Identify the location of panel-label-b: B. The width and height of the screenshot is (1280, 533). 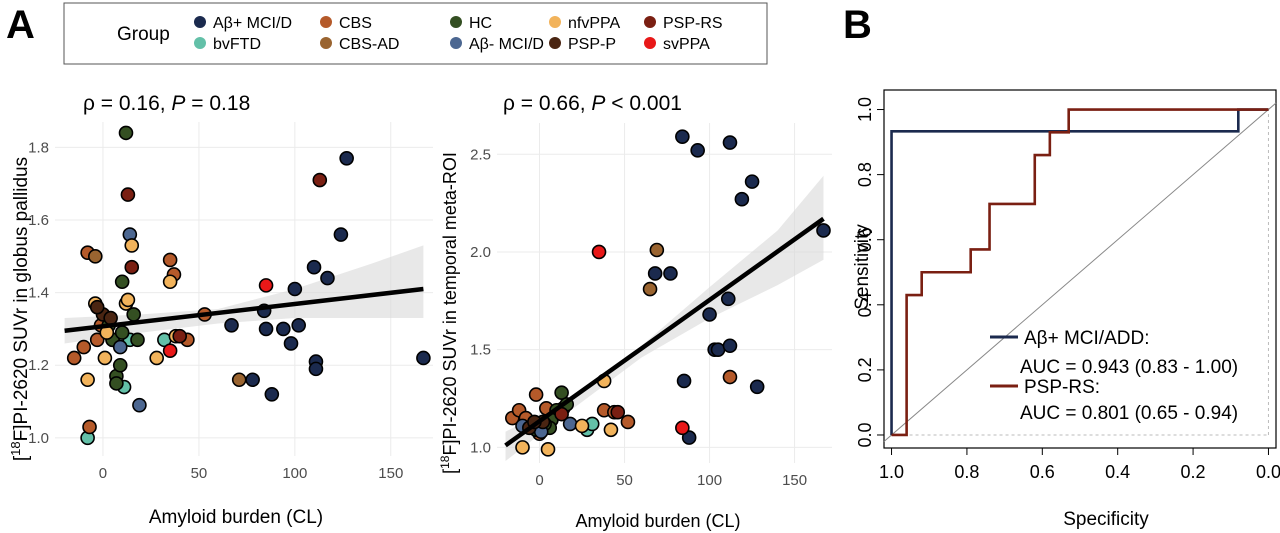
(857, 25).